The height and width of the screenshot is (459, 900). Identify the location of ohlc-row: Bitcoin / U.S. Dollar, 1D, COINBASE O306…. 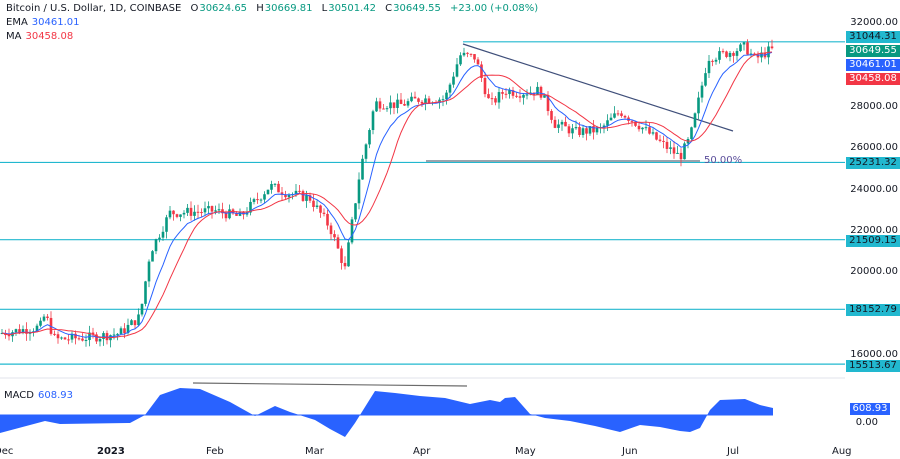
(272, 9).